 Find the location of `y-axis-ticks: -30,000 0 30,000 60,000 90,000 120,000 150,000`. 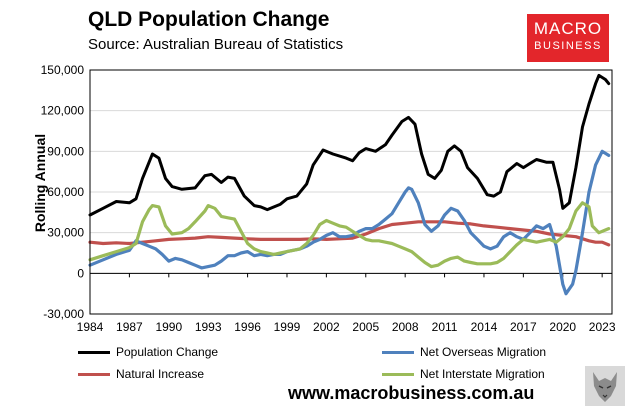

y-axis-ticks: -30,000 0 30,000 60,000 90,000 120,000 150,000 is located at coordinates (63, 192).